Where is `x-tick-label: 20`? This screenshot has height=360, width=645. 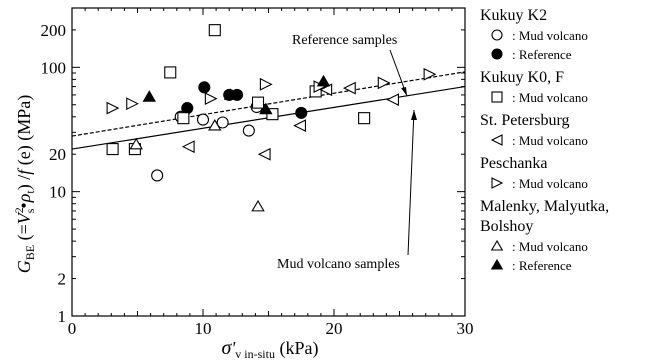
x-tick-label: 20 is located at coordinates (334, 328).